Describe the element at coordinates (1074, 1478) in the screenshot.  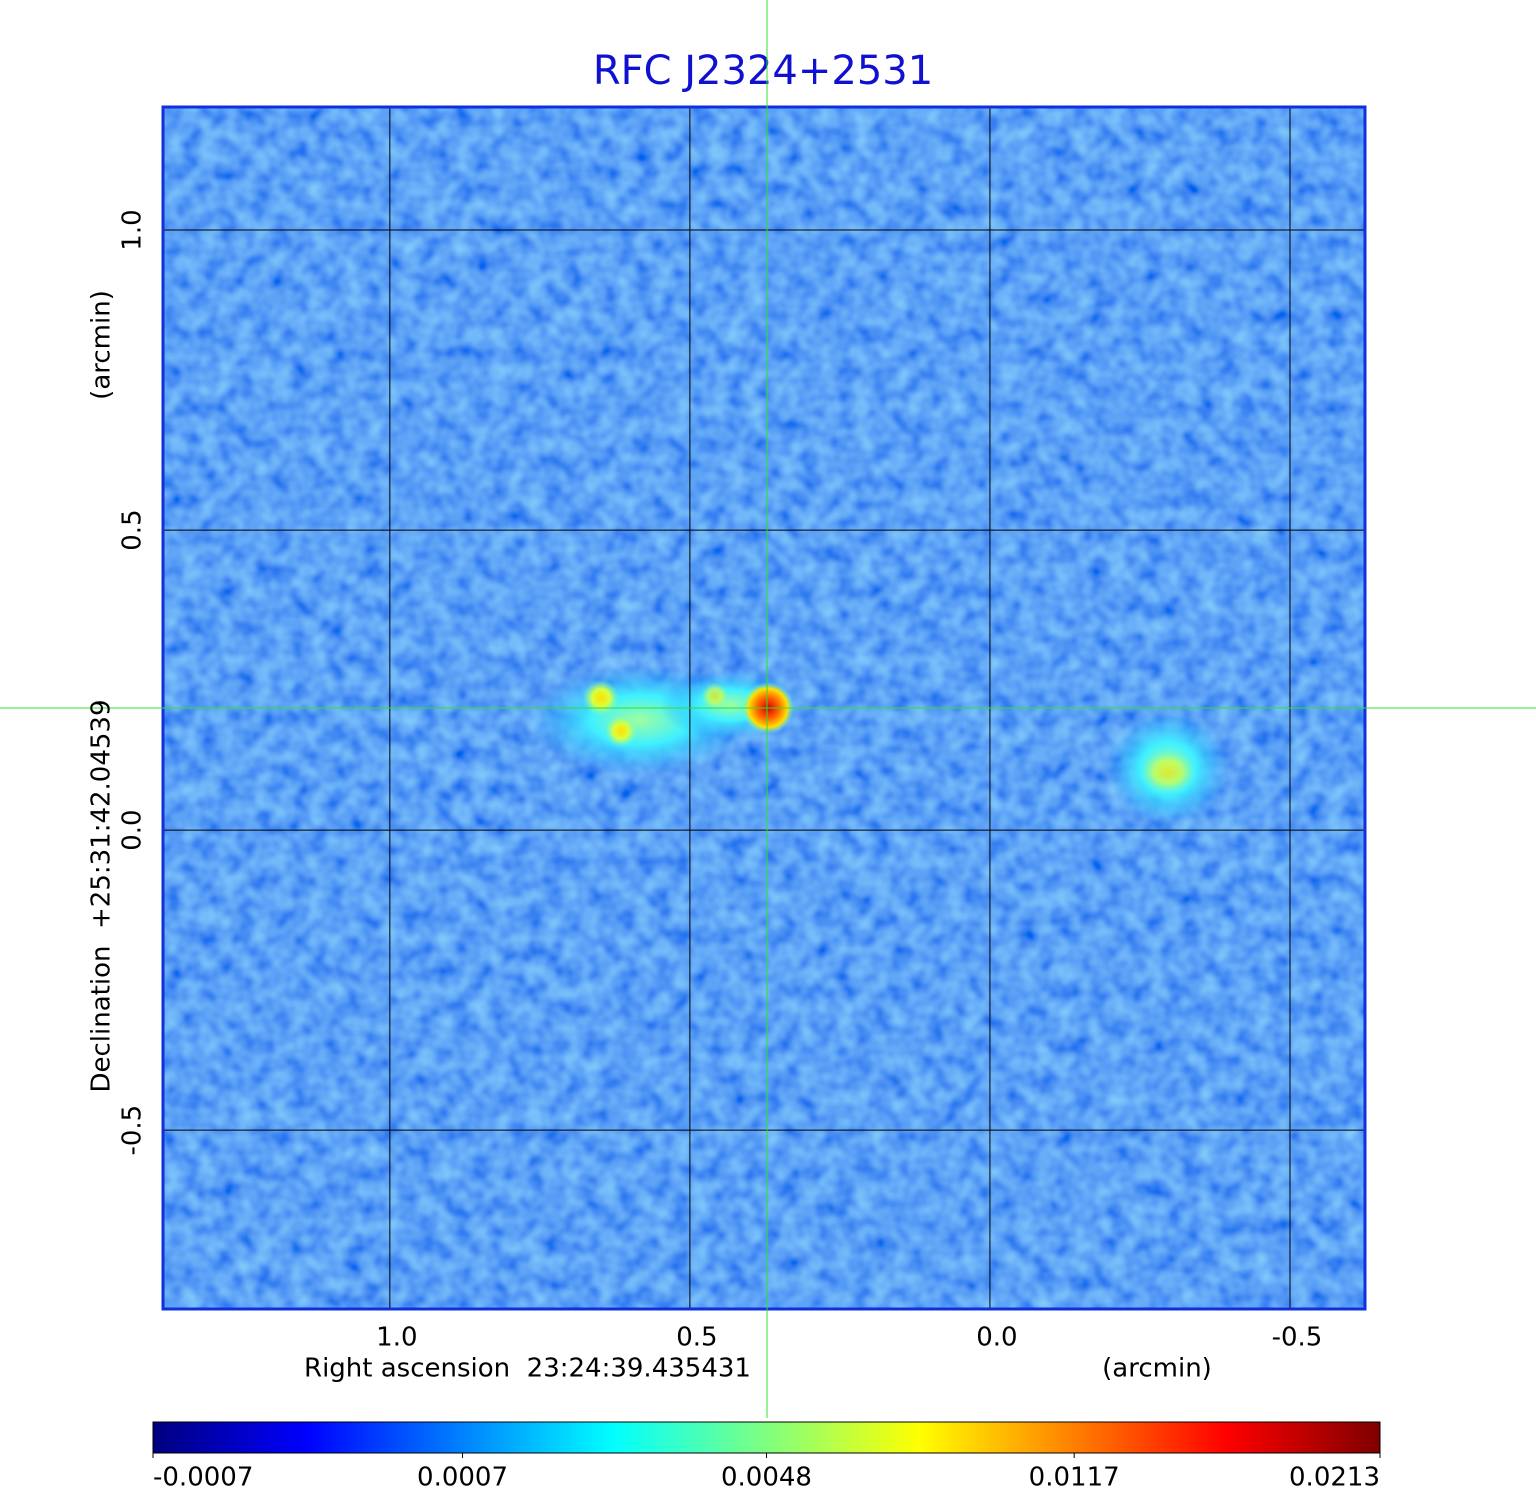
I see `colorbar-tick-label: 0.0117` at that location.